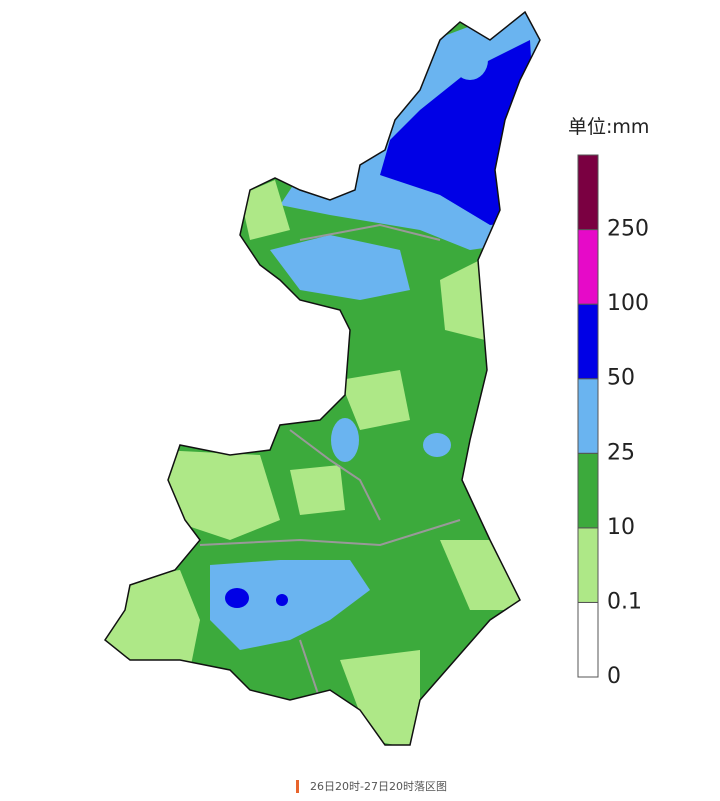 The height and width of the screenshot is (801, 720). Describe the element at coordinates (608, 127) in the screenshot. I see `legend-title: 单位:mm` at that location.